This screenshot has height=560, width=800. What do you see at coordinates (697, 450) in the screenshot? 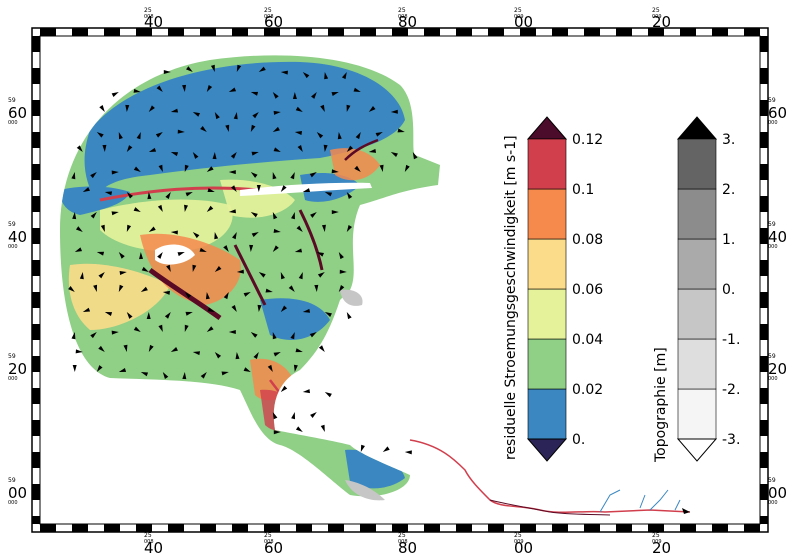
I see `colorbar-under-triangle` at bounding box center [697, 450].